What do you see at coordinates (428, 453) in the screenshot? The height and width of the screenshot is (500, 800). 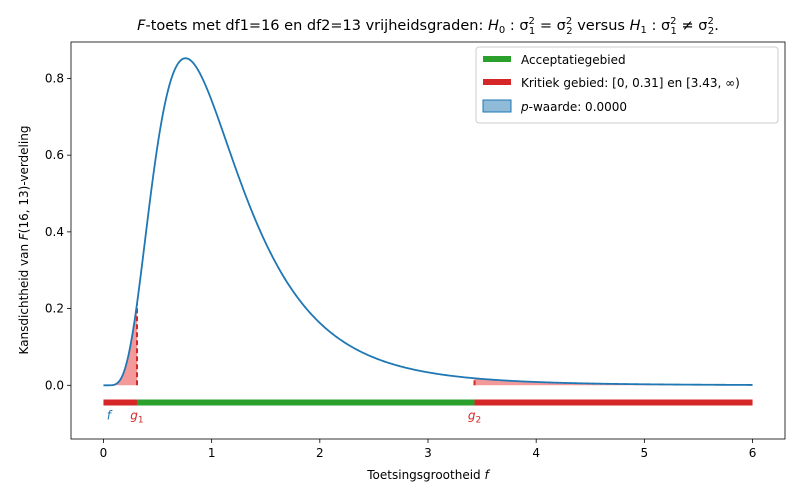 I see `x-tick-label: 3` at bounding box center [428, 453].